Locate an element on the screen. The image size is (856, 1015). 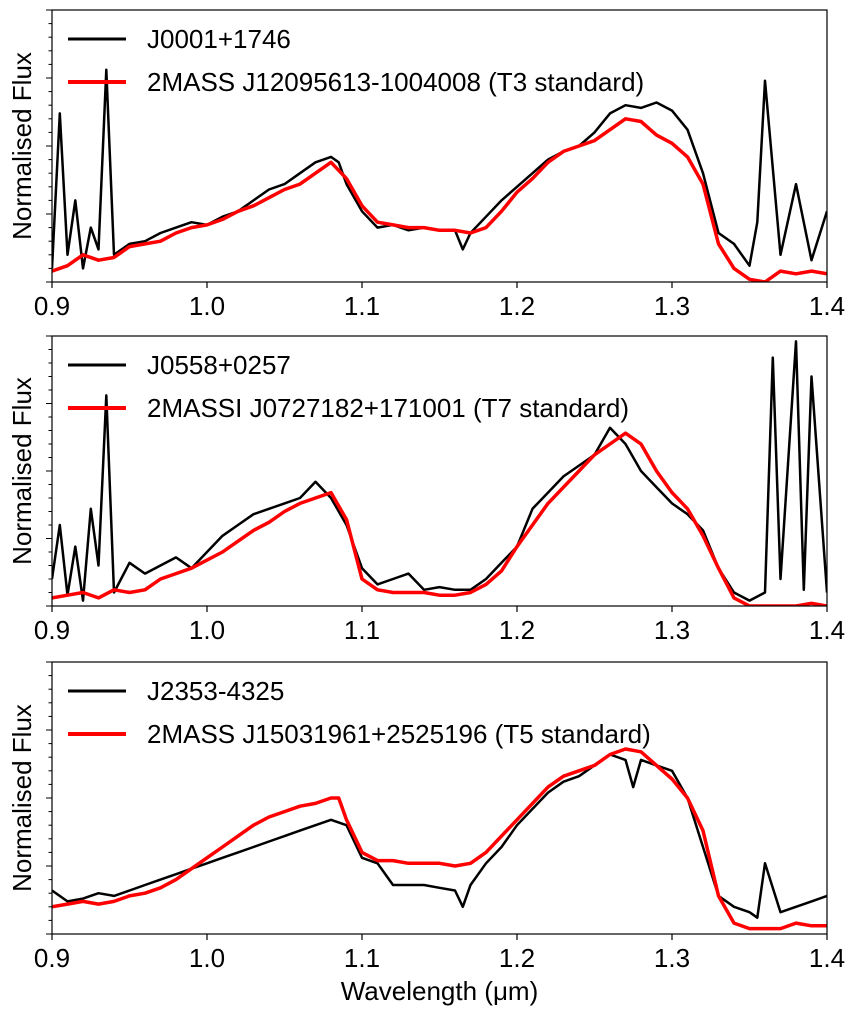
legend-label: 2MASSI J0727182+171001 (T7 standard) is located at coordinates (388, 408).